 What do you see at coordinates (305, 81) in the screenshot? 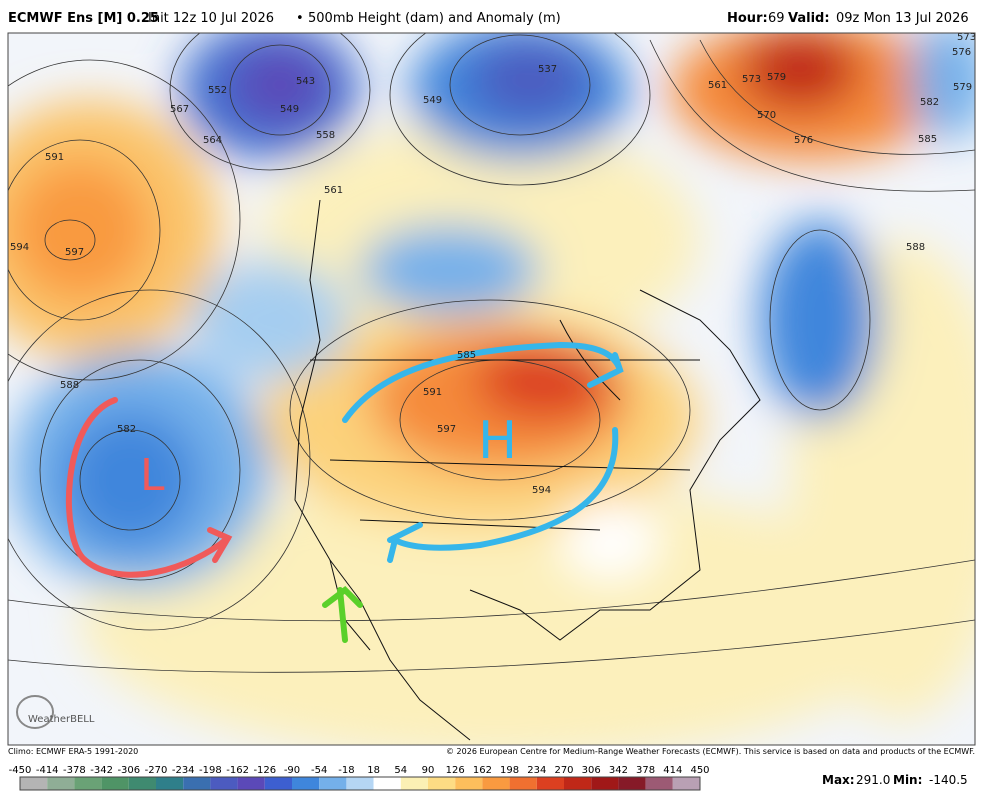
I see `contour-label: 543` at bounding box center [305, 81].